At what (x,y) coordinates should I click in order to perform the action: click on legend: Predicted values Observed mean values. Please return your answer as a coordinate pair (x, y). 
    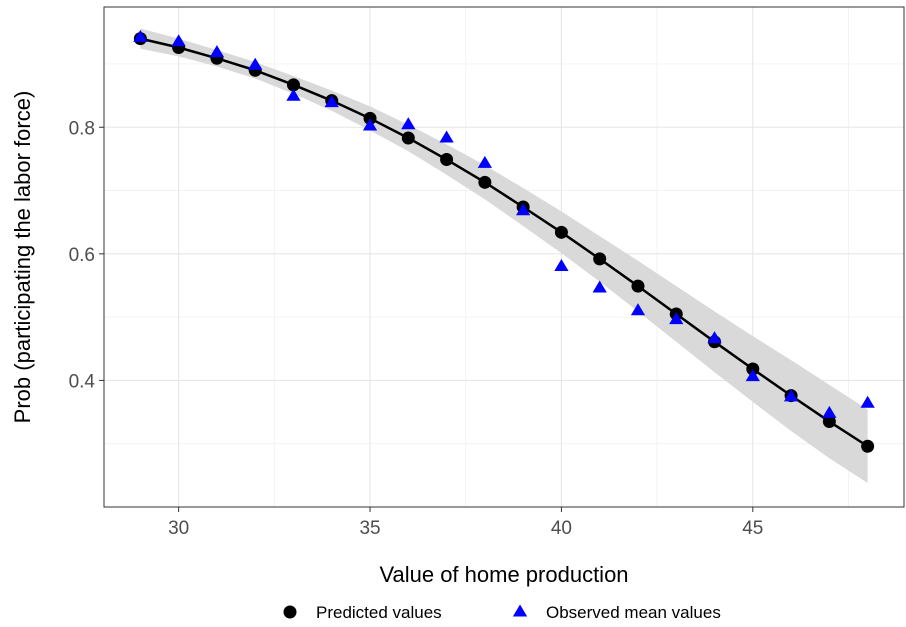
    Looking at the image, I should click on (502, 612).